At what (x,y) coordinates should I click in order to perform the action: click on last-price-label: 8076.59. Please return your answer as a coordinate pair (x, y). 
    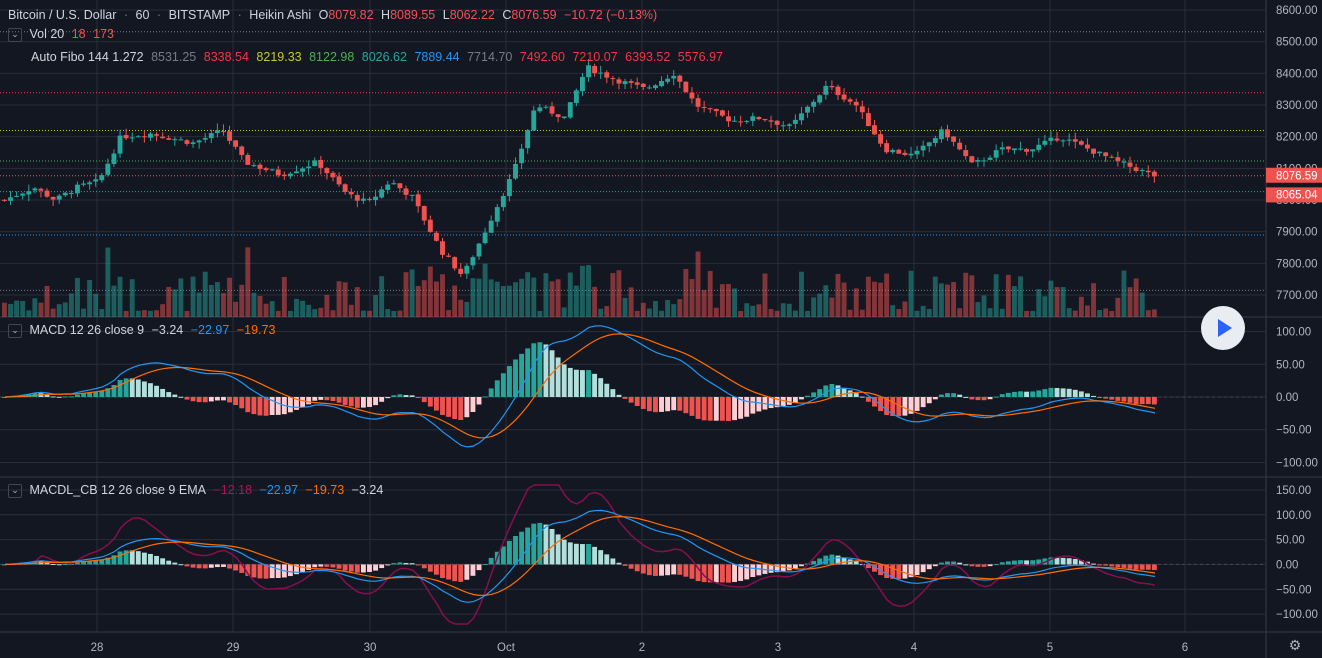
    Looking at the image, I should click on (1297, 177).